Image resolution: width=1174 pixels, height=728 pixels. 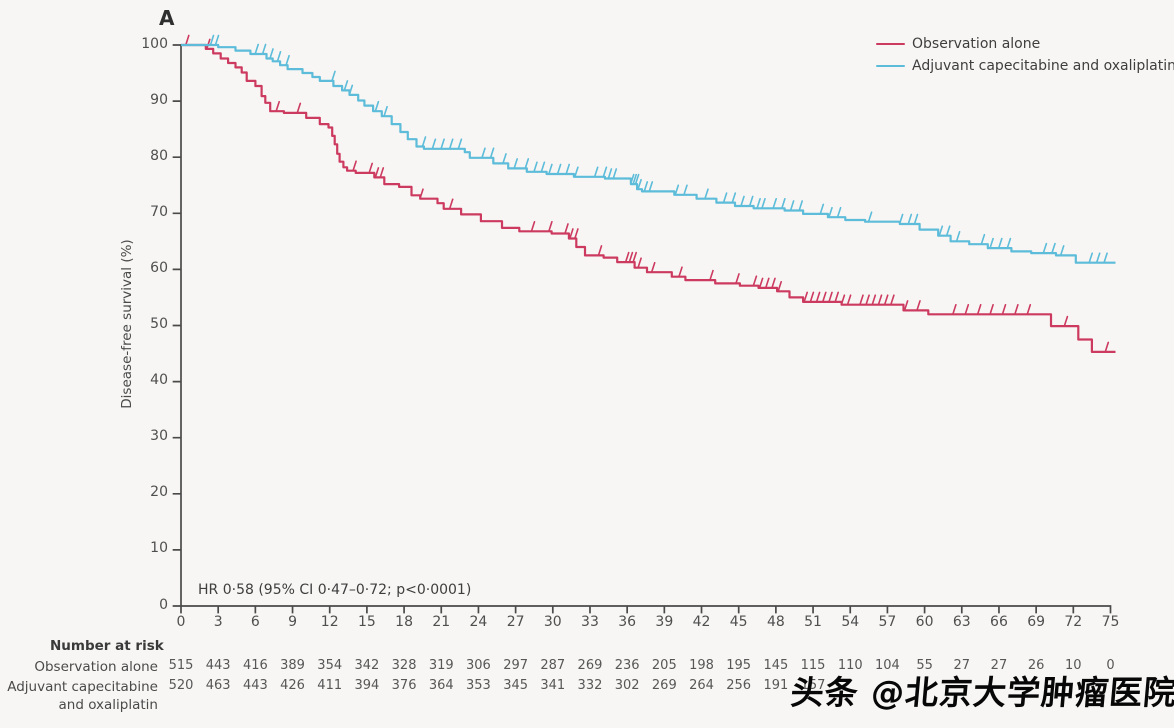 I want to click on number-at-risk-title: Number at risk, so click(x=107, y=646).